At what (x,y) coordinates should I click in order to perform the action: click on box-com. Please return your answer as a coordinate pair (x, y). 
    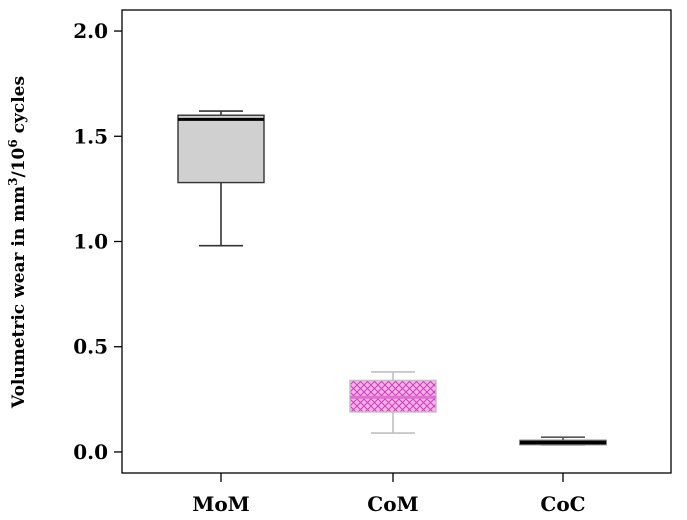
    Looking at the image, I should click on (393, 402).